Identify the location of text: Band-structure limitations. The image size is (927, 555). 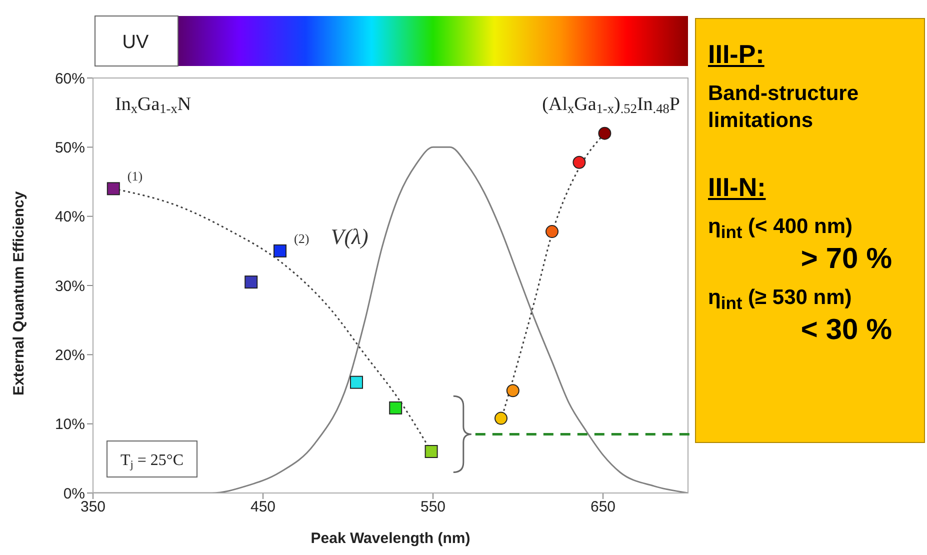
(784, 107).